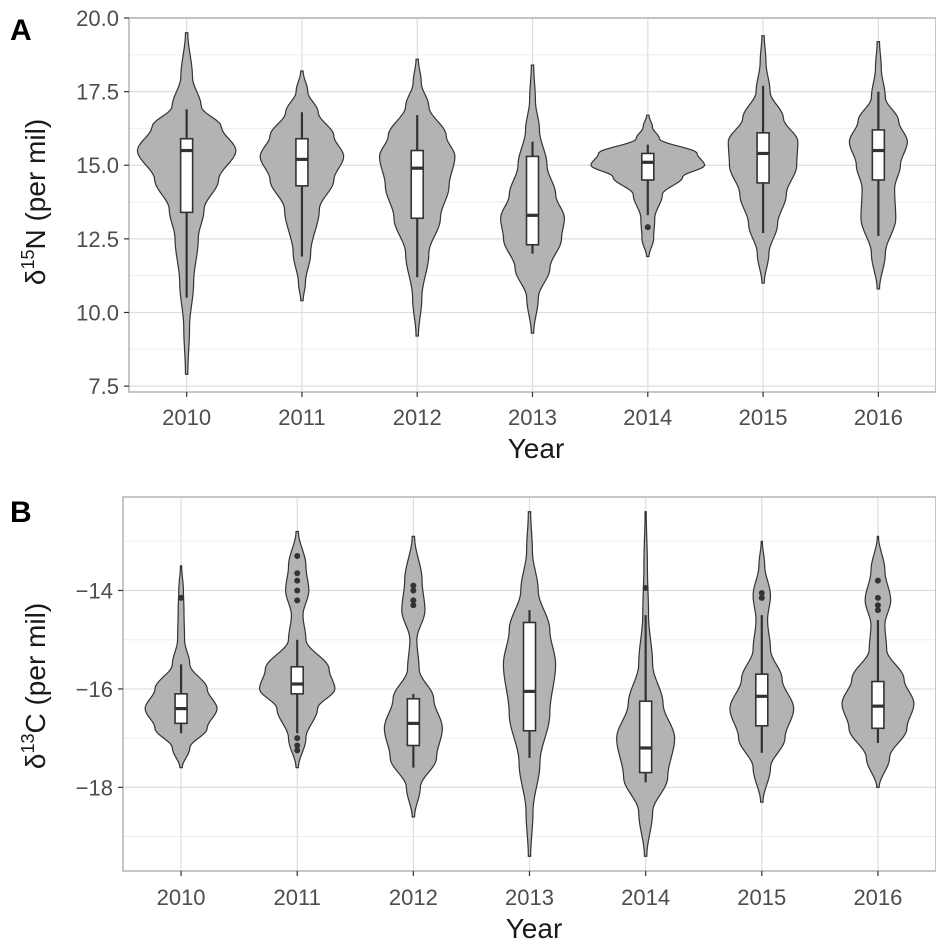 This screenshot has width=936, height=944. What do you see at coordinates (181, 667) in the screenshot?
I see `panel-b-violin-group-2010` at bounding box center [181, 667].